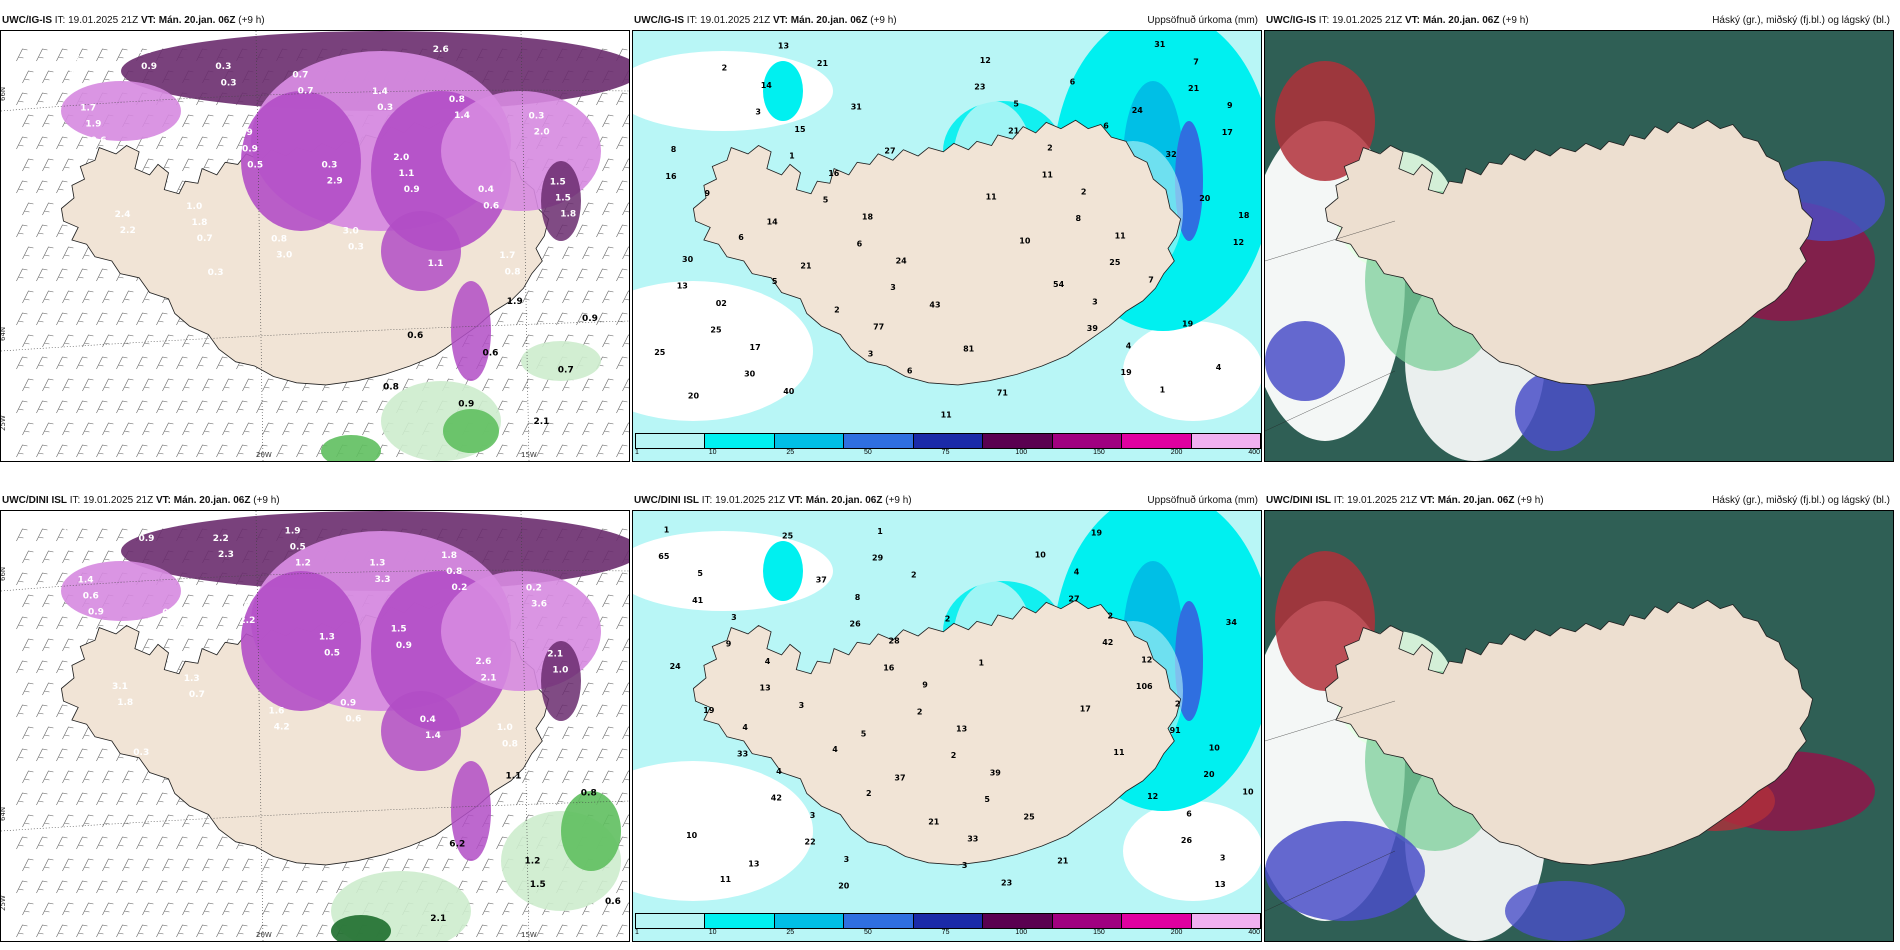 This screenshot has width=1900, height=950. Describe the element at coordinates (282, 728) in the screenshot. I see `precip-value-label: 4.2` at that location.